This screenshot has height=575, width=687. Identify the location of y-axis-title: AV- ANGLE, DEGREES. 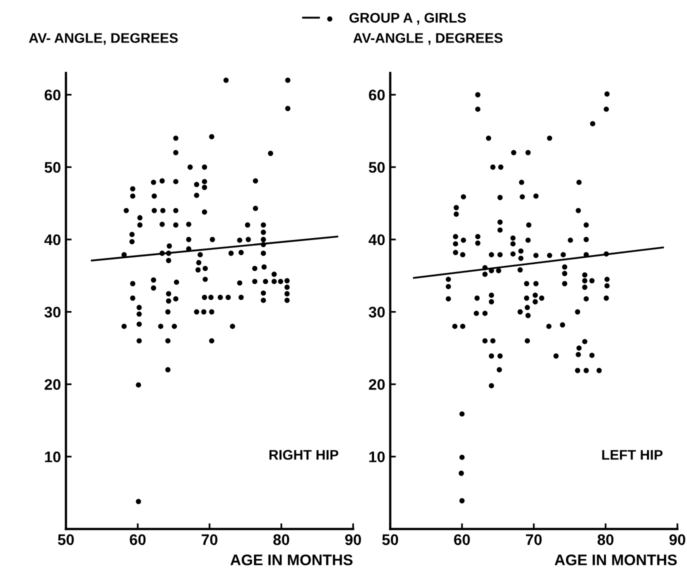
(103, 39).